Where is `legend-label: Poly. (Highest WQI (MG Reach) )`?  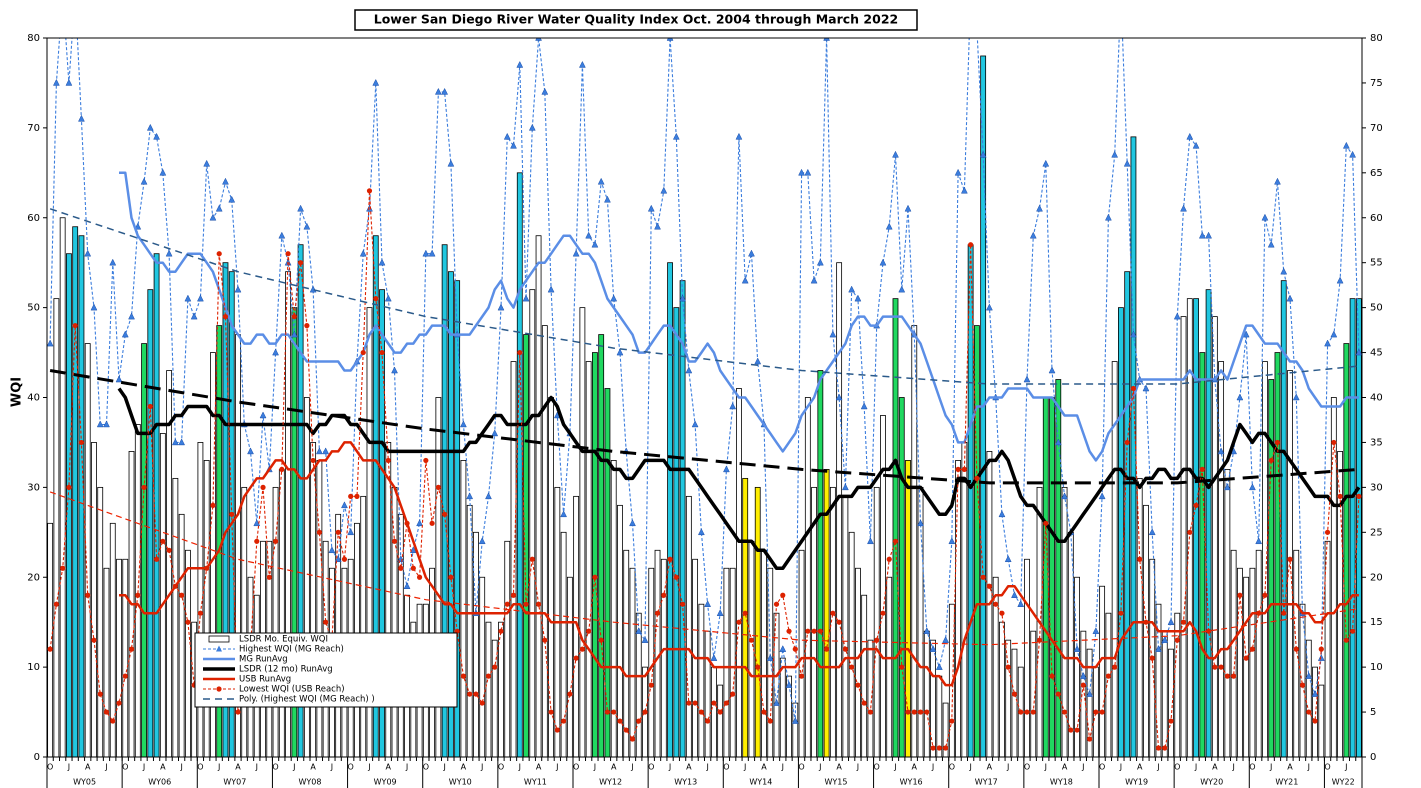
legend-label: Poly. (Highest WQI (MG Reach) ) is located at coordinates (307, 700).